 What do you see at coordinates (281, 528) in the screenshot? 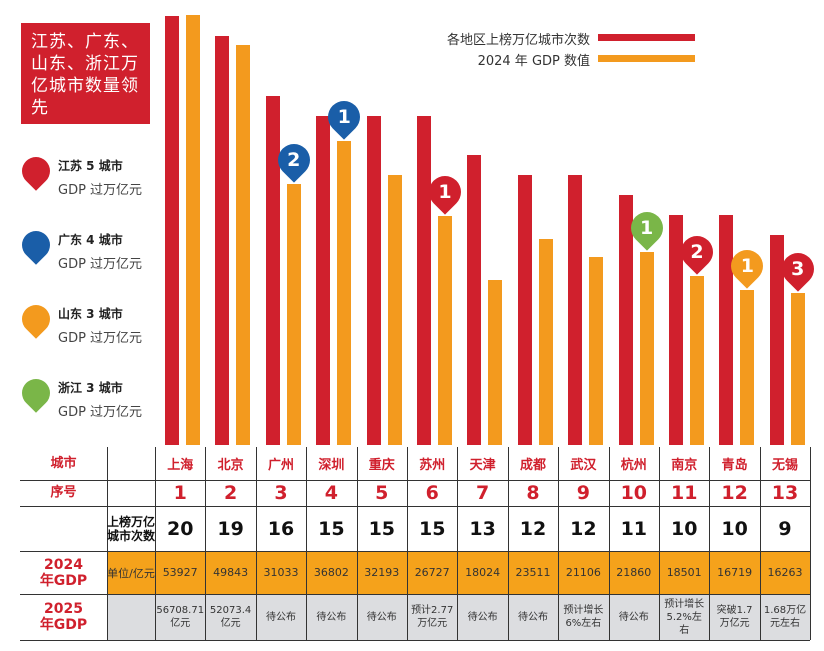
I see `count-value: 16` at bounding box center [281, 528].